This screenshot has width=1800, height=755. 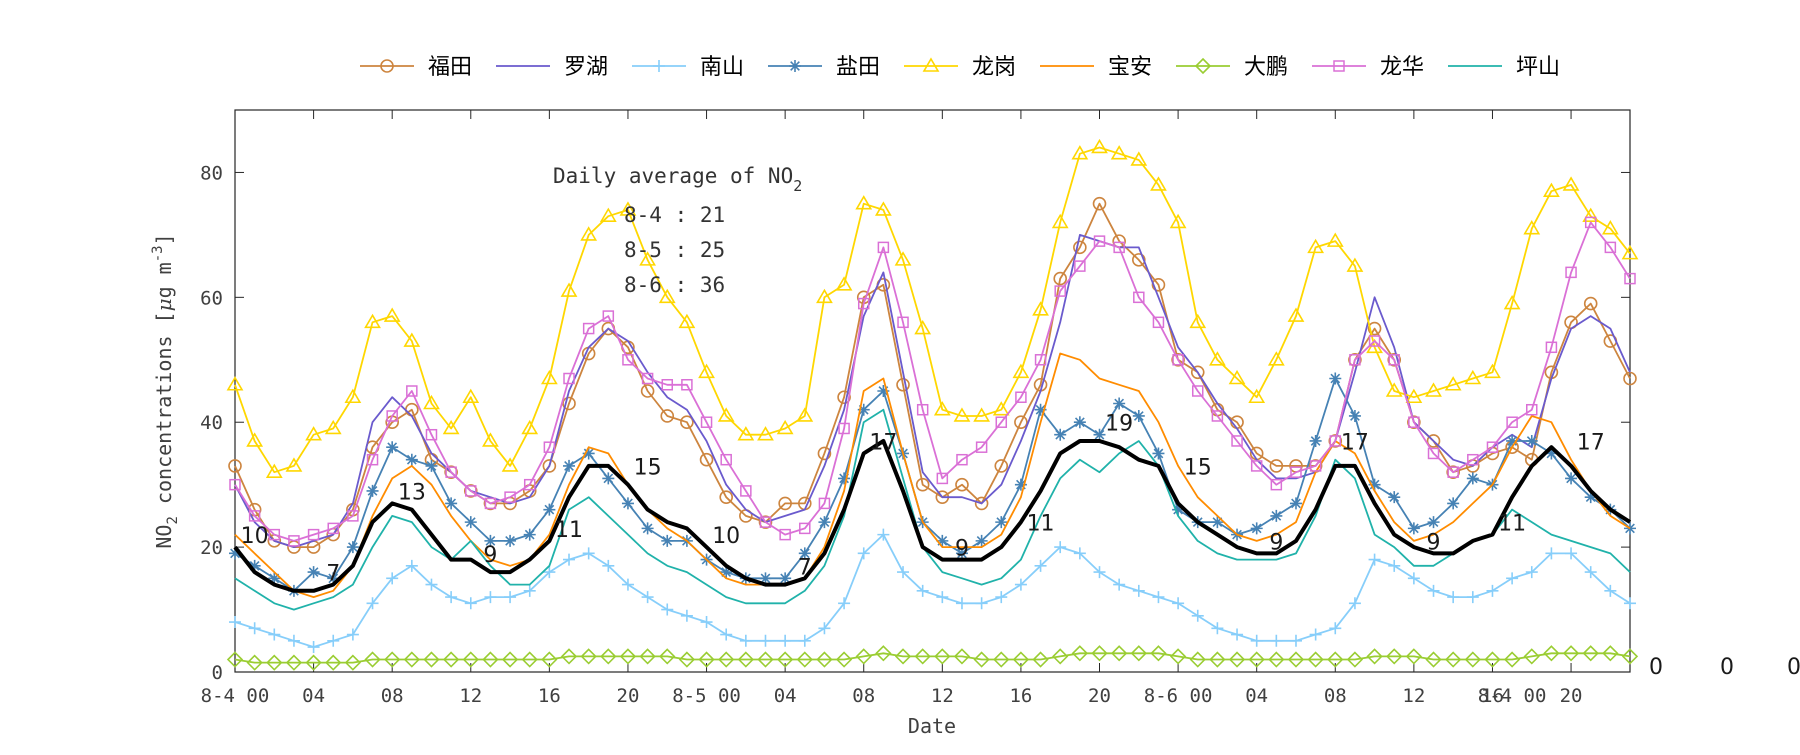 What do you see at coordinates (1402, 67) in the screenshot?
I see `legend-label: 龙华` at bounding box center [1402, 67].